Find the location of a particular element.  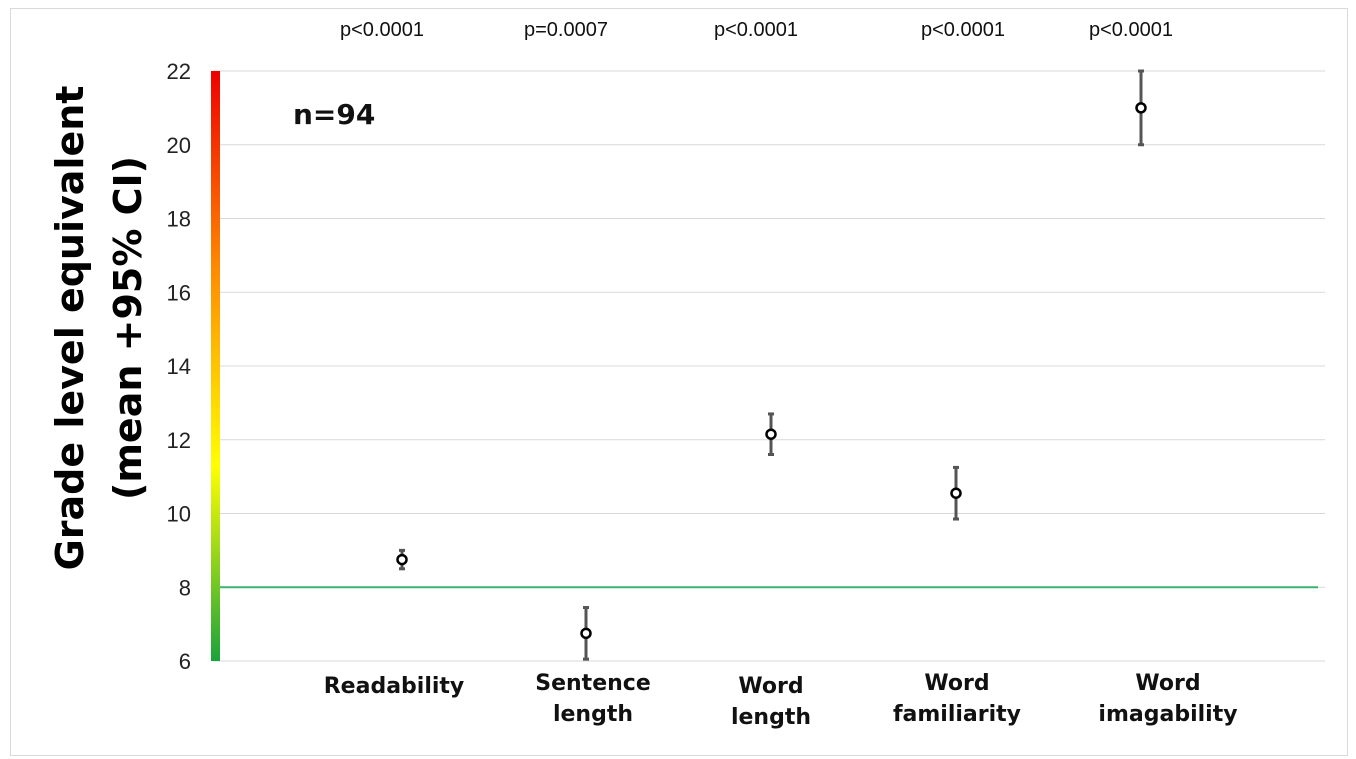

y-tick-label: 10 is located at coordinates (179, 514).